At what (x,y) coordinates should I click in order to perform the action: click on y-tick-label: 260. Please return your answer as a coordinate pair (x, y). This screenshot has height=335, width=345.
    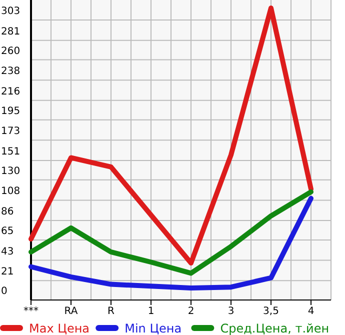
    Looking at the image, I should click on (10, 51).